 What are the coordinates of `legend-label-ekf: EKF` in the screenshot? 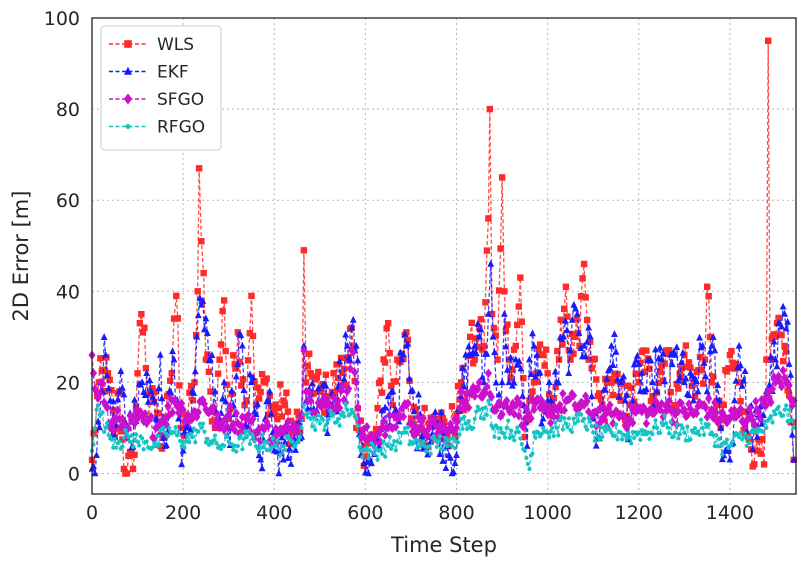 It's located at (173, 73).